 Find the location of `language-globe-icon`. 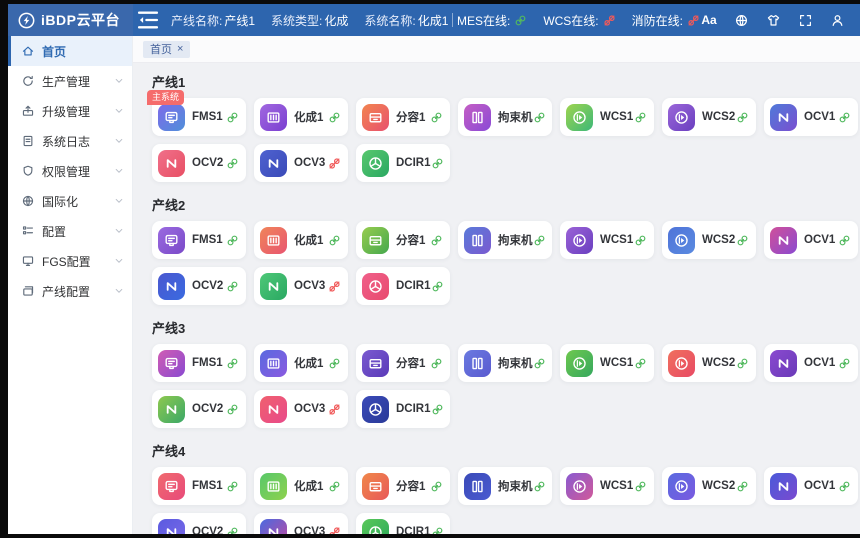

language-globe-icon is located at coordinates (741, 20).